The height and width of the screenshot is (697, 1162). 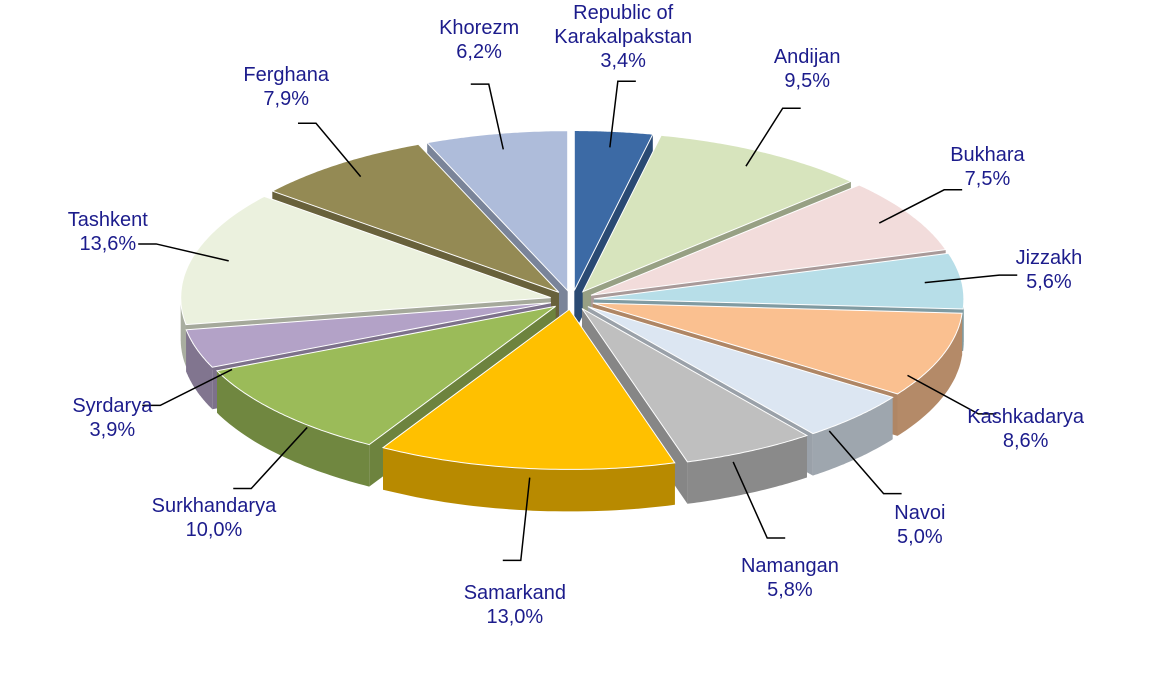 What do you see at coordinates (514, 593) in the screenshot?
I see `category-label: Samarkand` at bounding box center [514, 593].